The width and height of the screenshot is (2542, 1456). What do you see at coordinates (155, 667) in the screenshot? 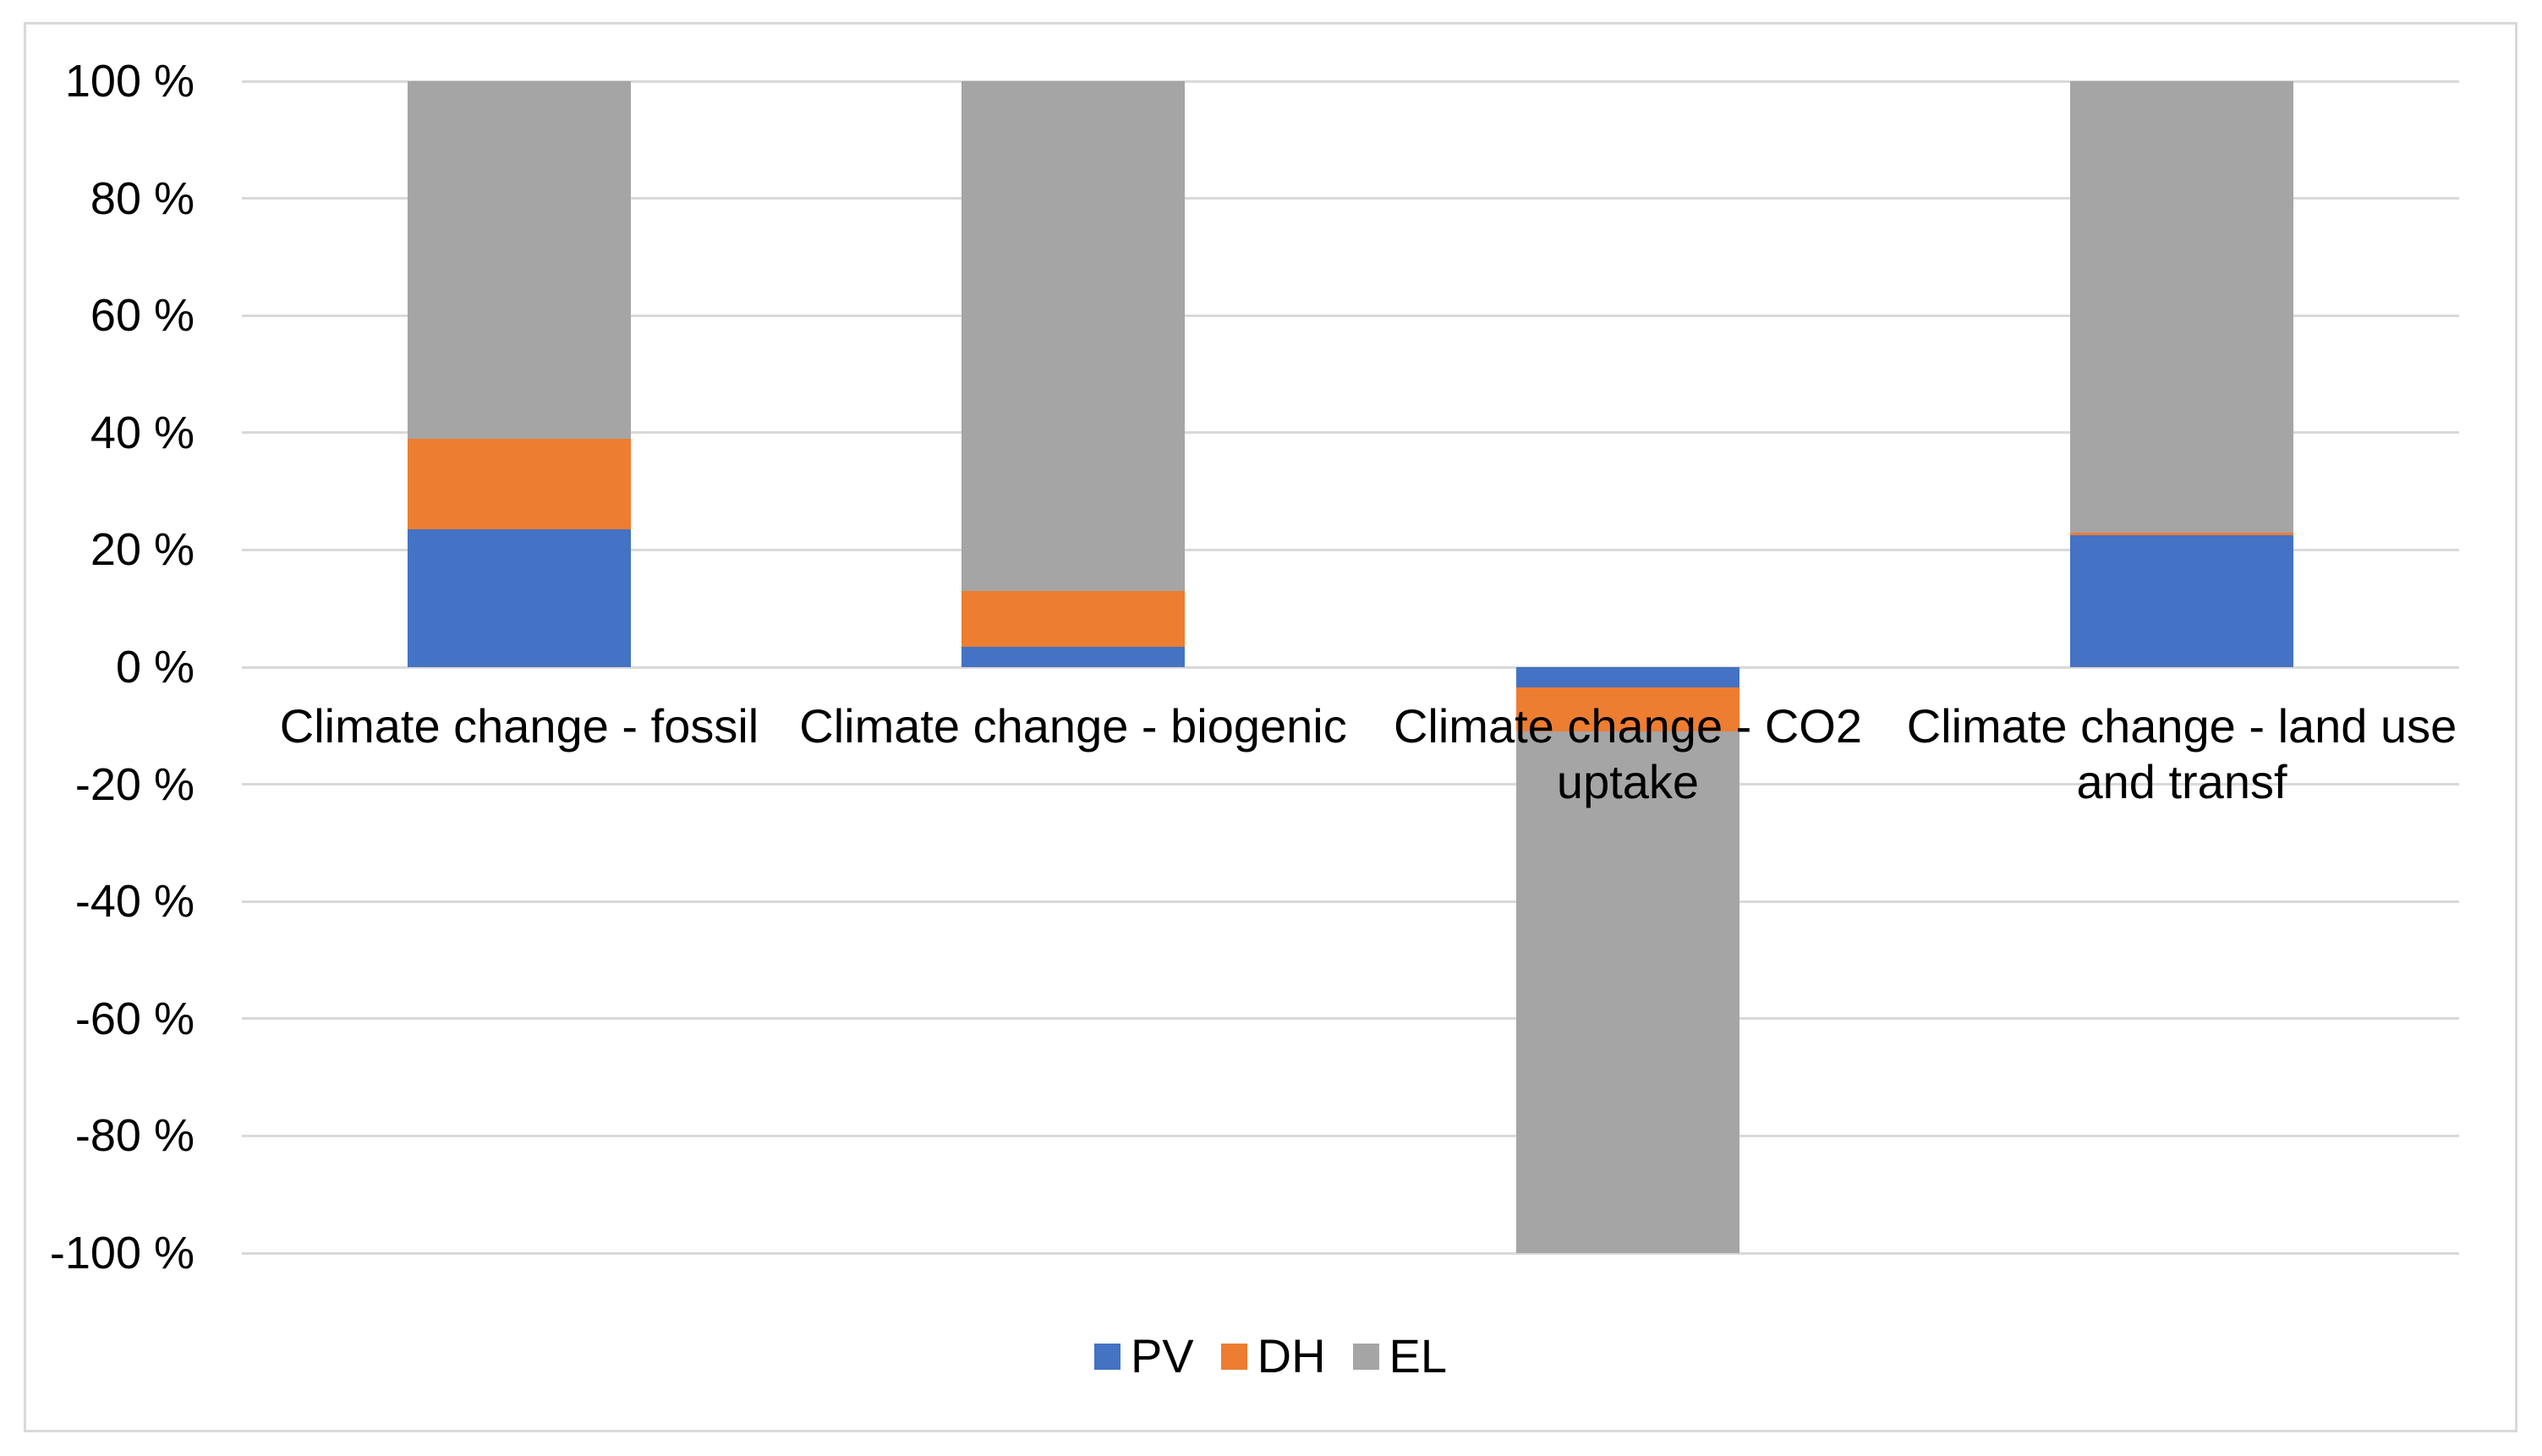
I see `y-tick-label: 0 %` at bounding box center [155, 667].